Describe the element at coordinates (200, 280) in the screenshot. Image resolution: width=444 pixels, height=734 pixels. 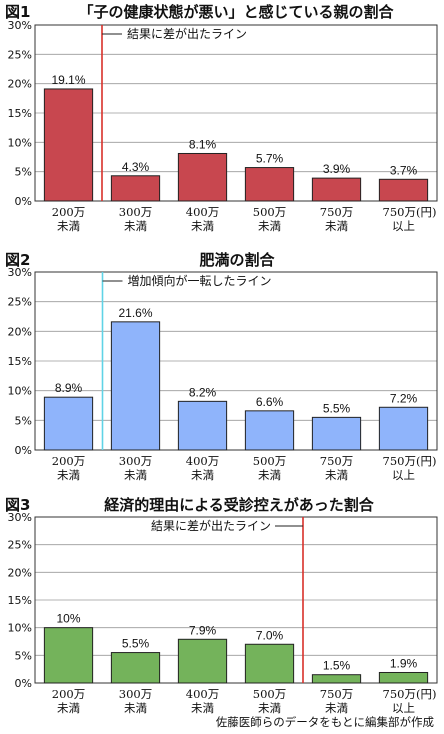
I see `annotation-text: 増加傾向が一転したライン` at that location.